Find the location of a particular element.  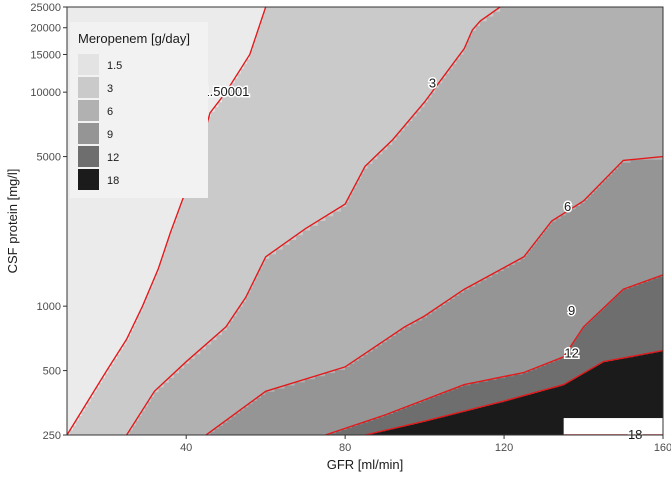

legend-title: Meropenem [g/day] is located at coordinates (134, 38).